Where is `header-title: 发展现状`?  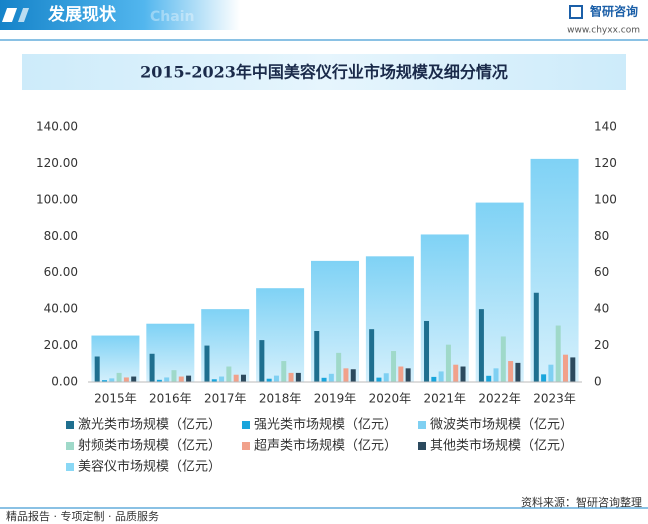
header-title: 发展现状 is located at coordinates (82, 14).